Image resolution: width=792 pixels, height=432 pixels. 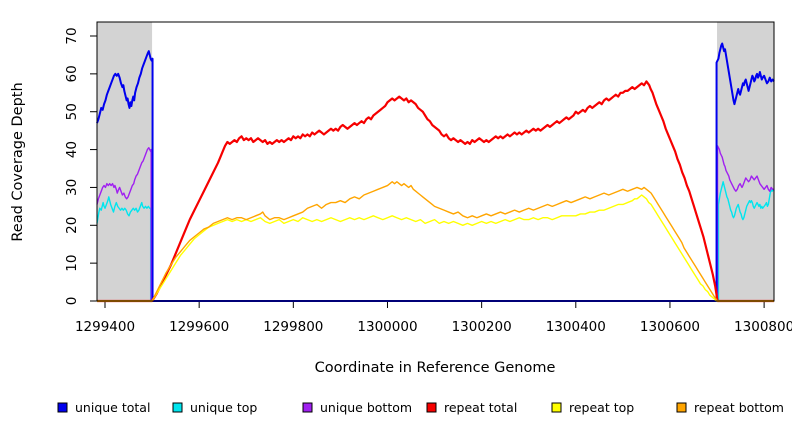 What do you see at coordinates (681, 407) in the screenshot?
I see `legend-key-repeat-bottom` at bounding box center [681, 407].